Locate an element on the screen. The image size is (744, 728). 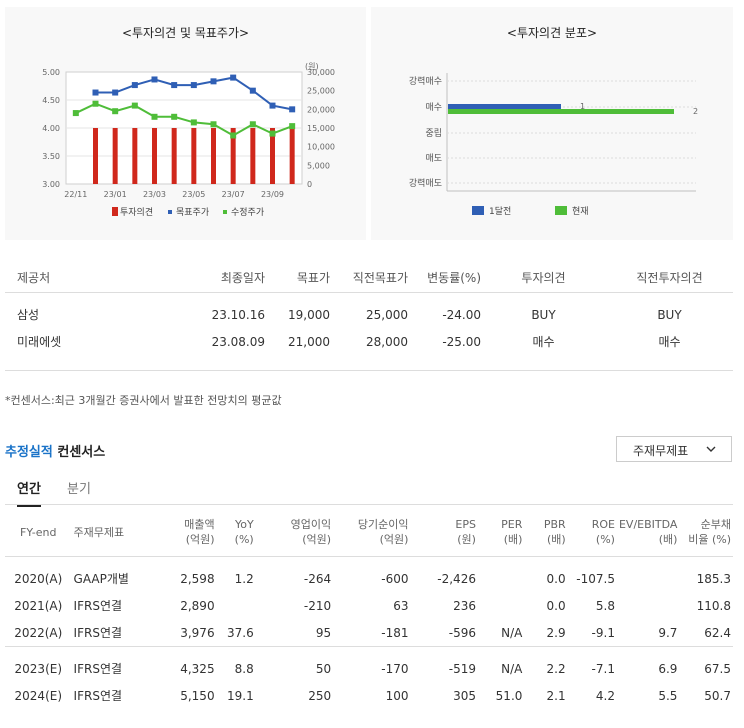
fin-cell: -9.1 is located at coordinates (603, 632).